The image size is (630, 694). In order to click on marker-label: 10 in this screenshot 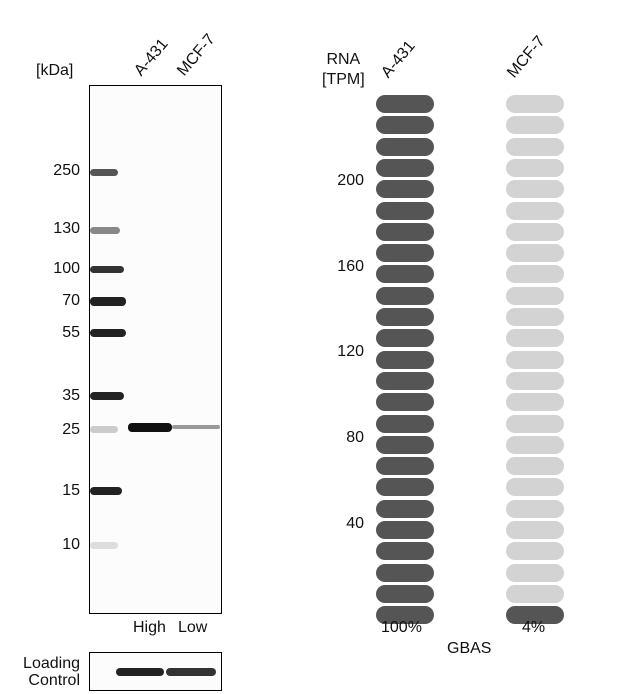, I will do `click(71, 544)`.